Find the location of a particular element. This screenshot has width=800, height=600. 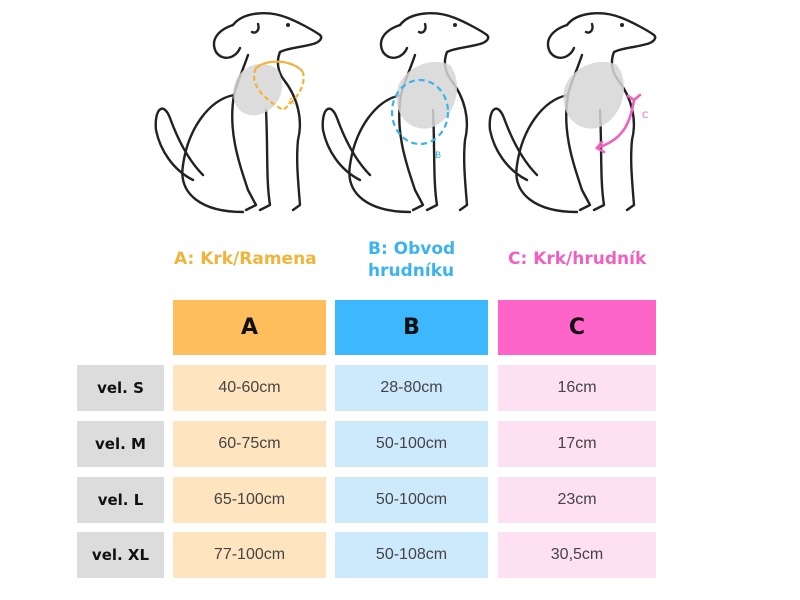

caption-c: C: Krk/hrudník is located at coordinates (577, 259).